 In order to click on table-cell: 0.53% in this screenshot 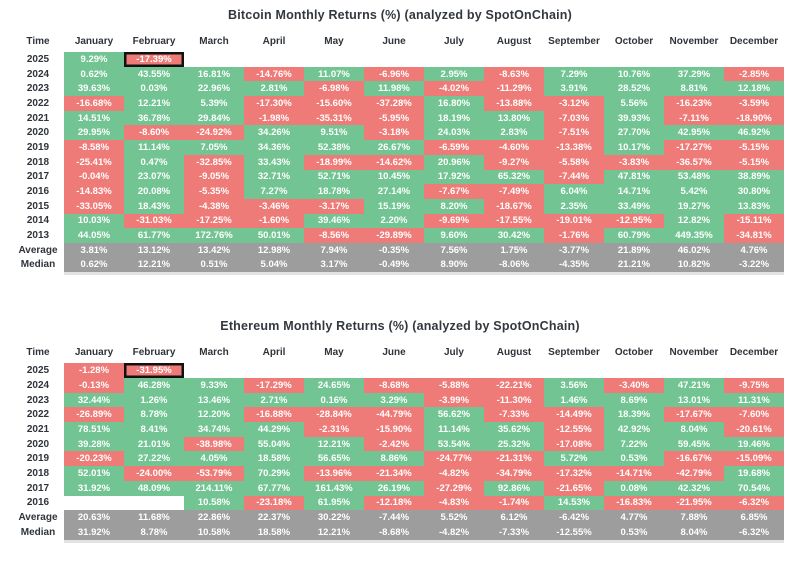, I will do `click(634, 459)`.